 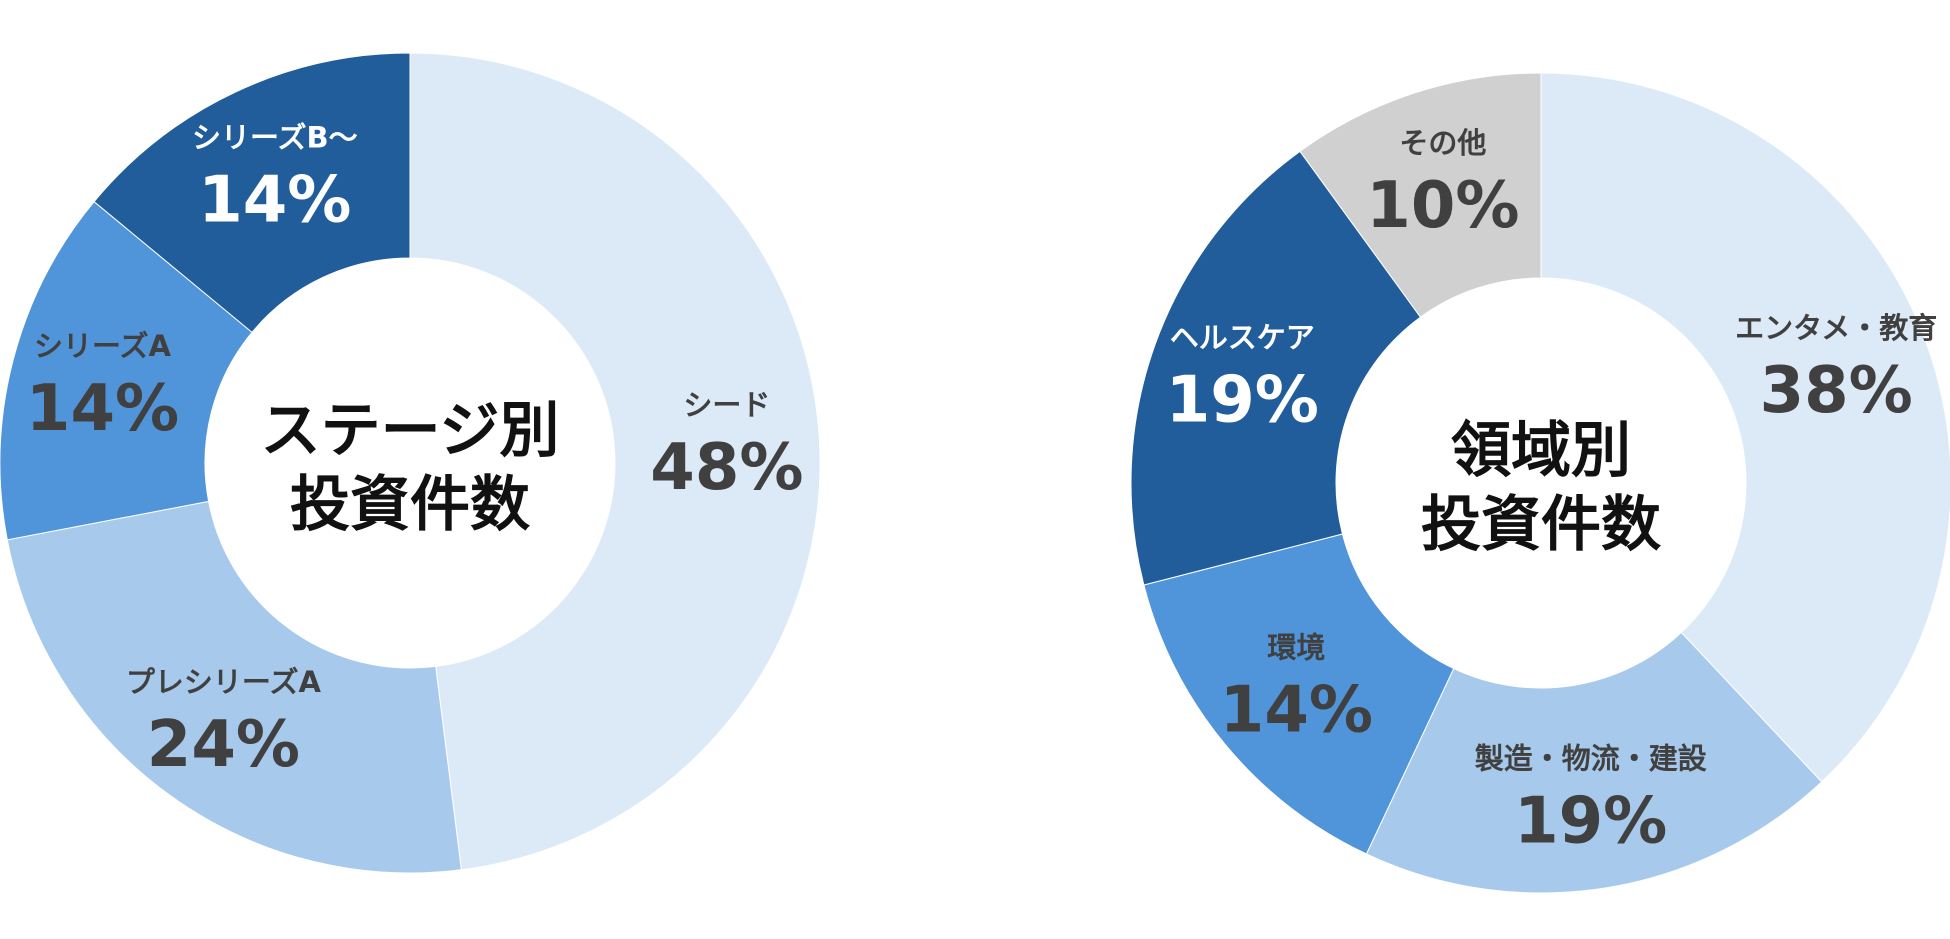 I want to click on slice-value-manufacturing-logistics-construction: 19%, so click(x=1590, y=822).